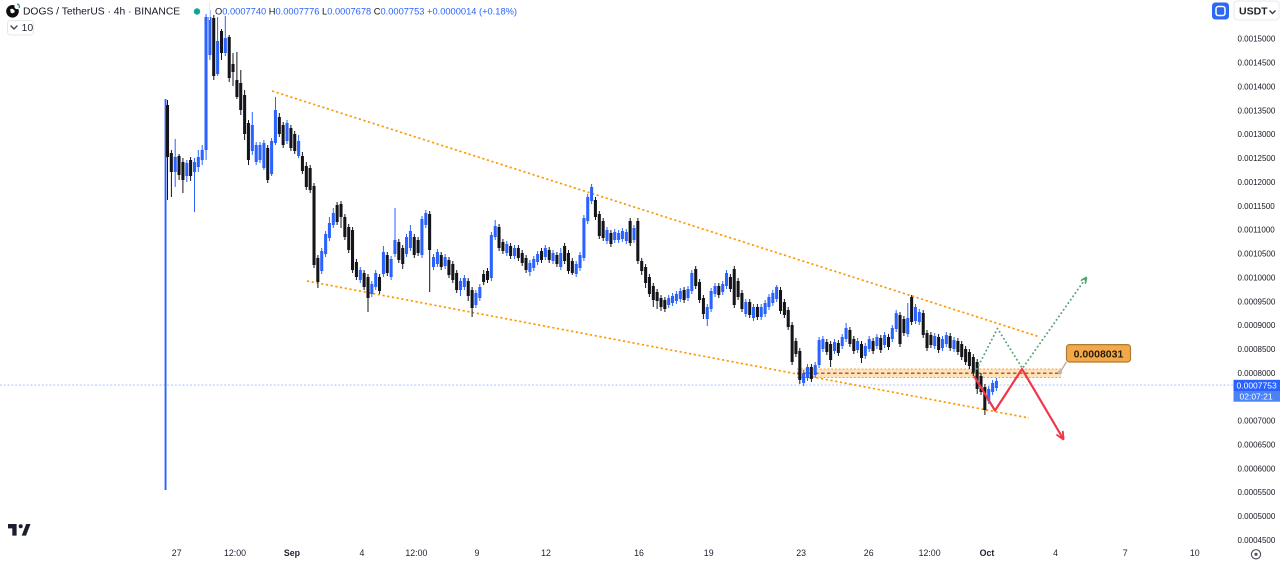 This screenshot has width=1280, height=562. What do you see at coordinates (1257, 492) in the screenshot?
I see `svg-text: 0.0005500` at bounding box center [1257, 492].